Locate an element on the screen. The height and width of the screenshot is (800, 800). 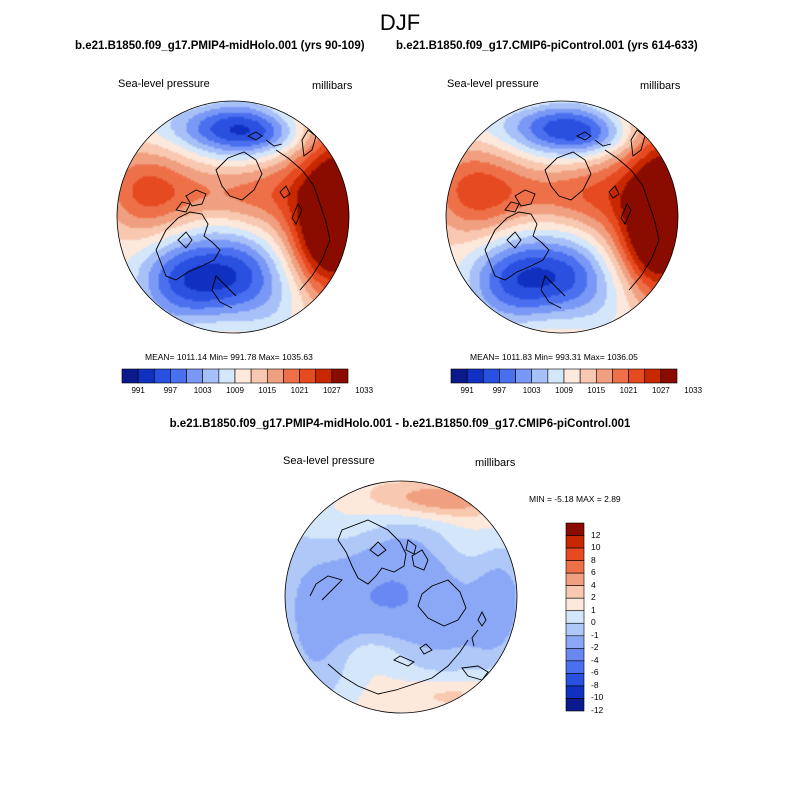
panel-2-colorbar is located at coordinates (564, 376).